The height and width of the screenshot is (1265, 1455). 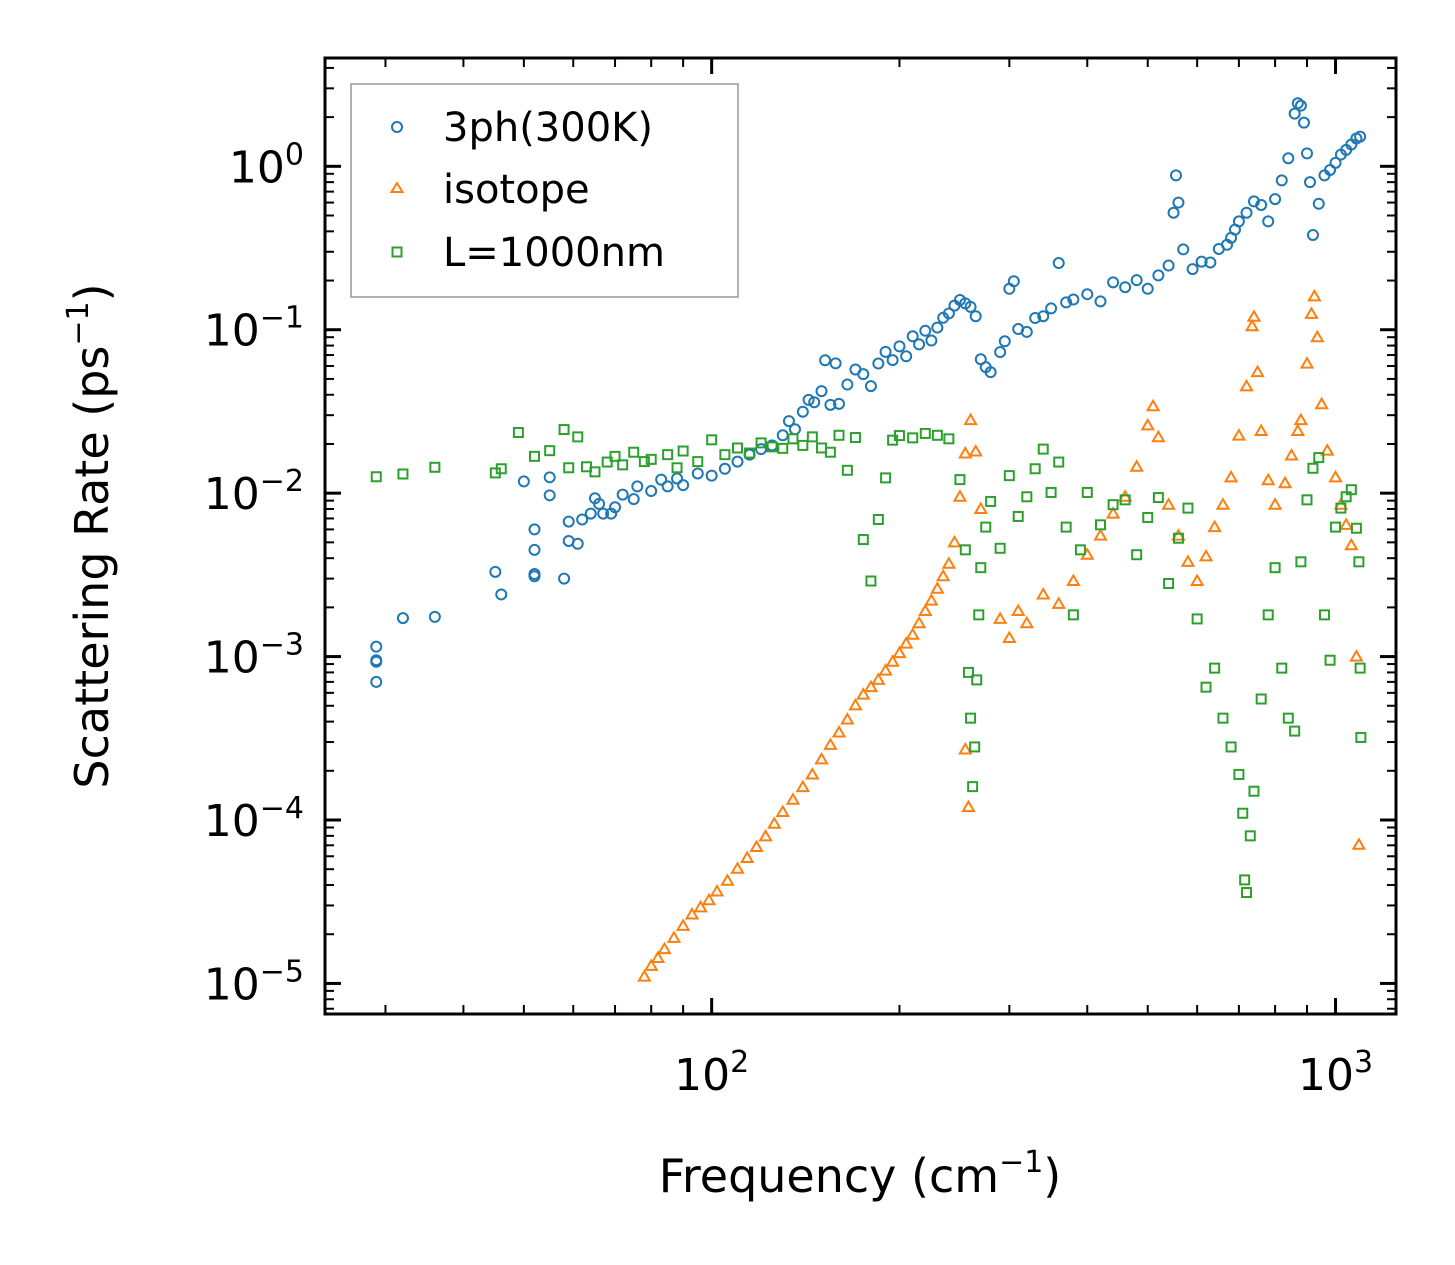 I want to click on legend-marker-l1000nm, so click(x=397, y=252).